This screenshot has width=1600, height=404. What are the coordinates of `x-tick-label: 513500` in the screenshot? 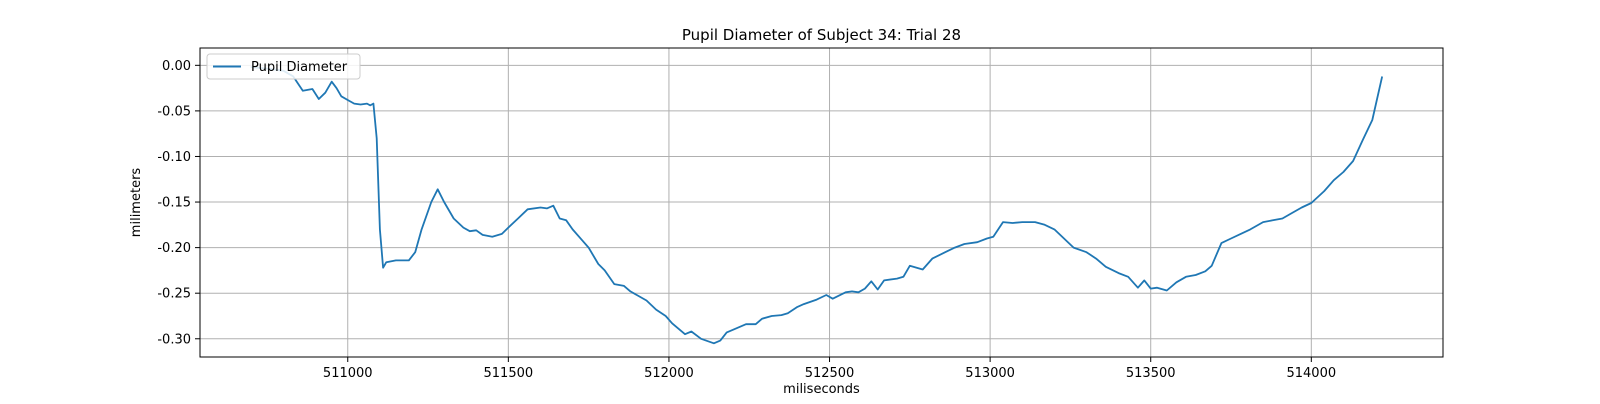 It's located at (1151, 373).